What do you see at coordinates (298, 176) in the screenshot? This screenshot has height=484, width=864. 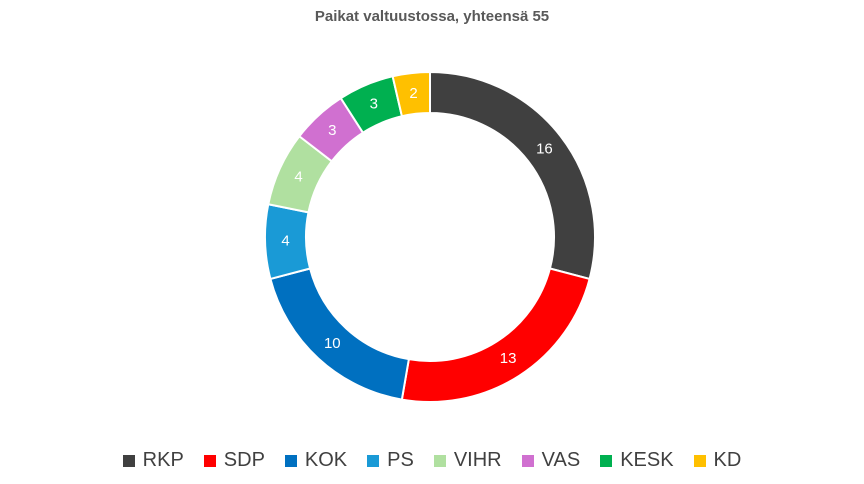 I see `data-label-vihr: 4` at bounding box center [298, 176].